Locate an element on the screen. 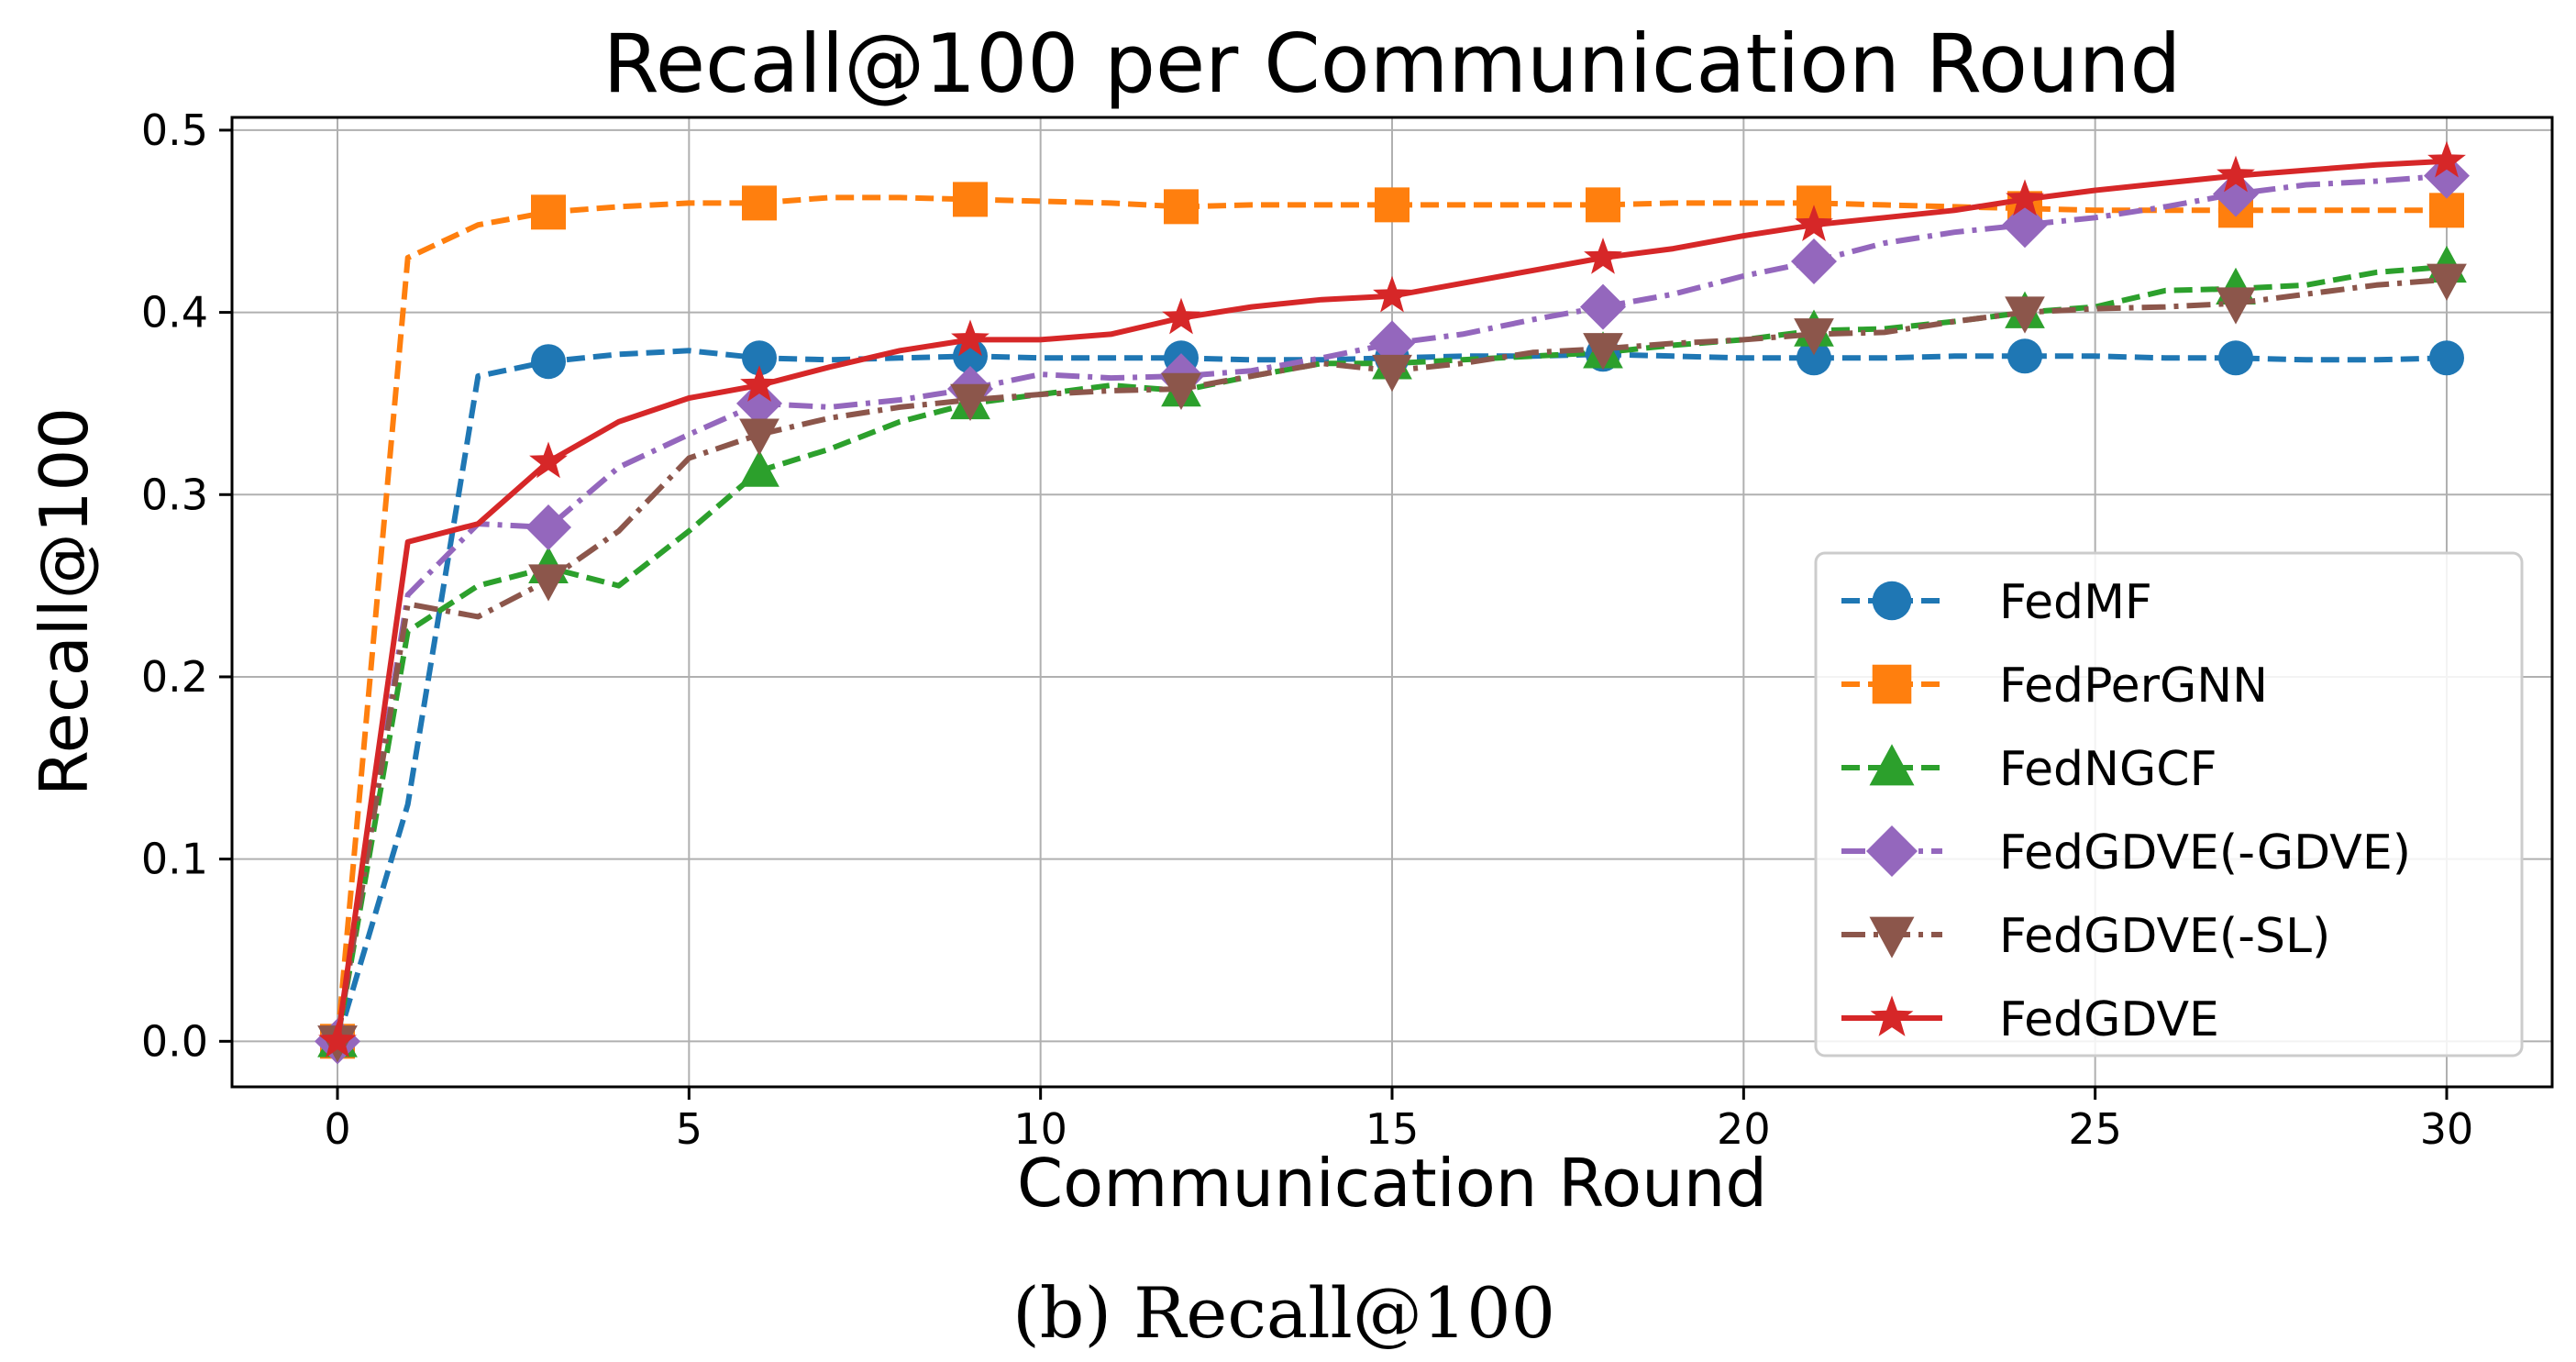  x-tick-label: 20 is located at coordinates (1744, 1129).